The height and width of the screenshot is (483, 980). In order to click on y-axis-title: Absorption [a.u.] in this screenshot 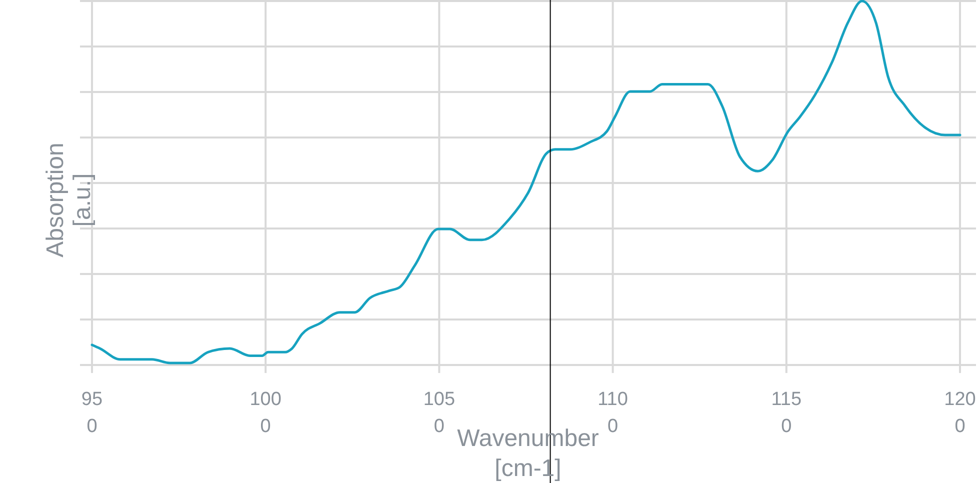, I will do `click(69, 200)`.